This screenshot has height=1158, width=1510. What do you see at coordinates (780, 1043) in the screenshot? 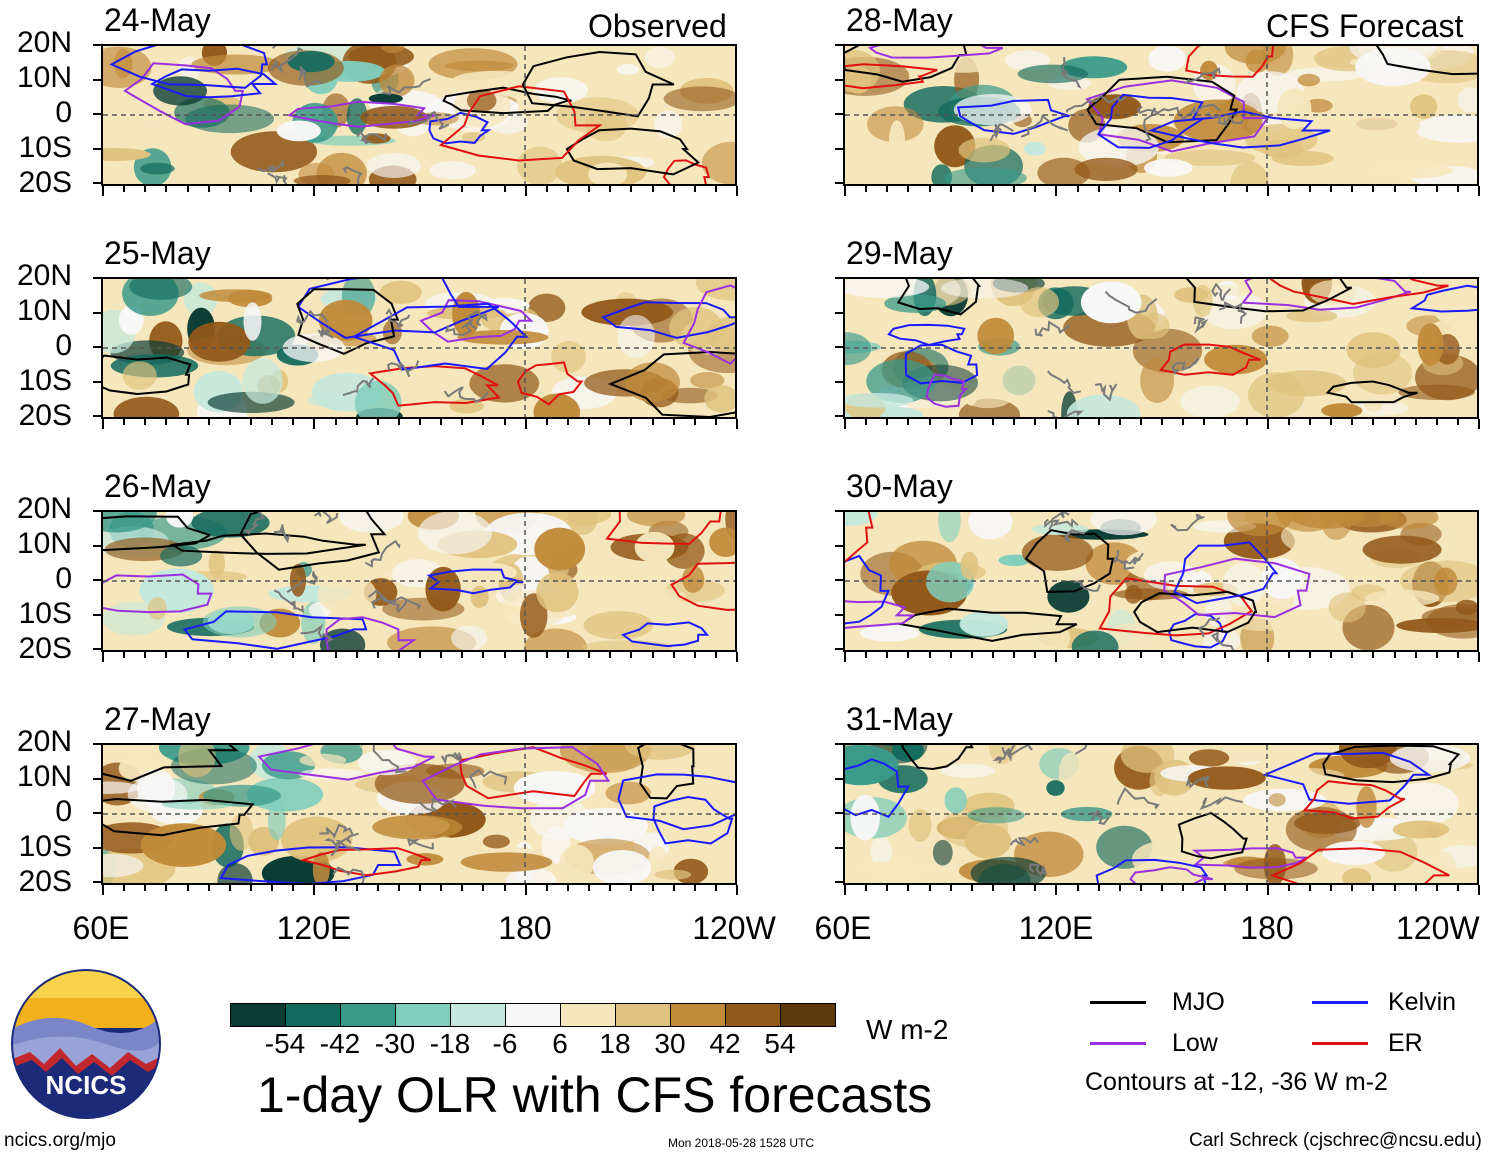
I see `colorbar-label: 54` at bounding box center [780, 1043].